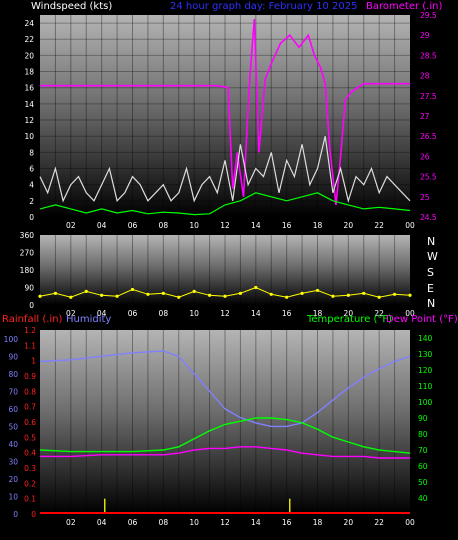 This screenshot has height=540, width=458. I want to click on y-tick-label: 8, so click(31, 152).